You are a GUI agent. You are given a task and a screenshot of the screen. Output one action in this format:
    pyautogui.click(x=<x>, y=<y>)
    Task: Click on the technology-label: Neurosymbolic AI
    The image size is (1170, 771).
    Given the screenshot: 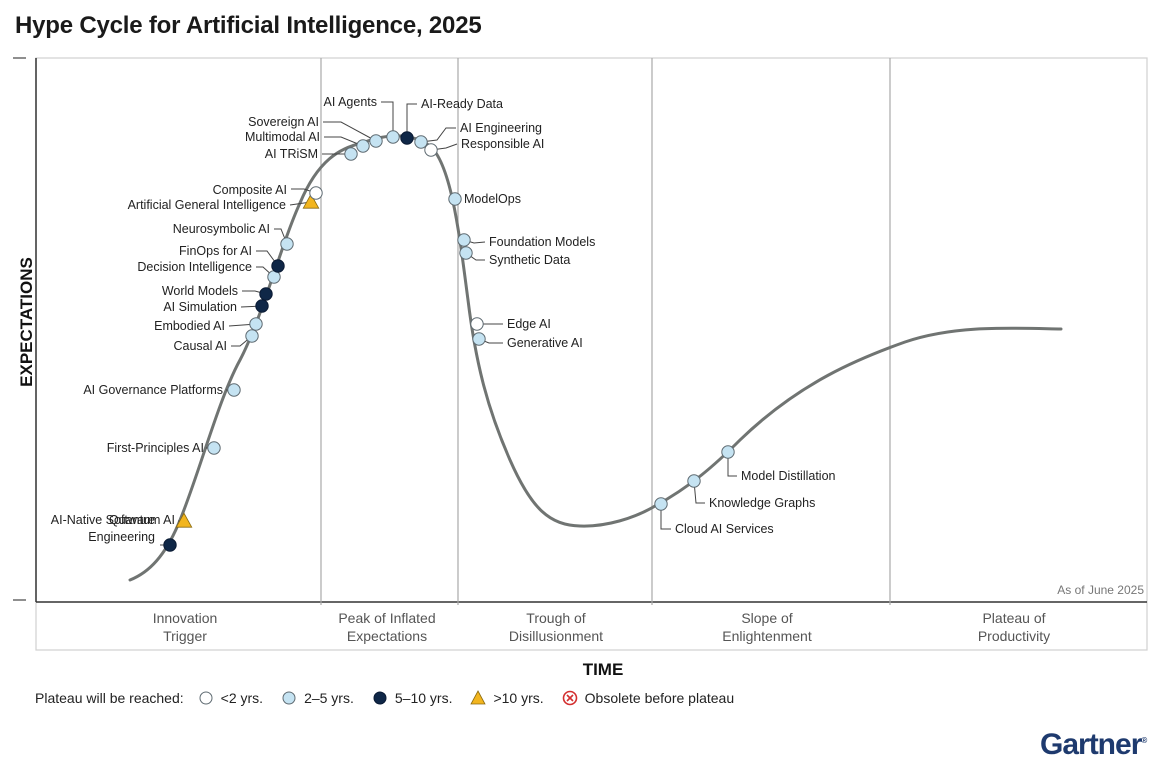 What is the action you would take?
    pyautogui.click(x=221, y=229)
    